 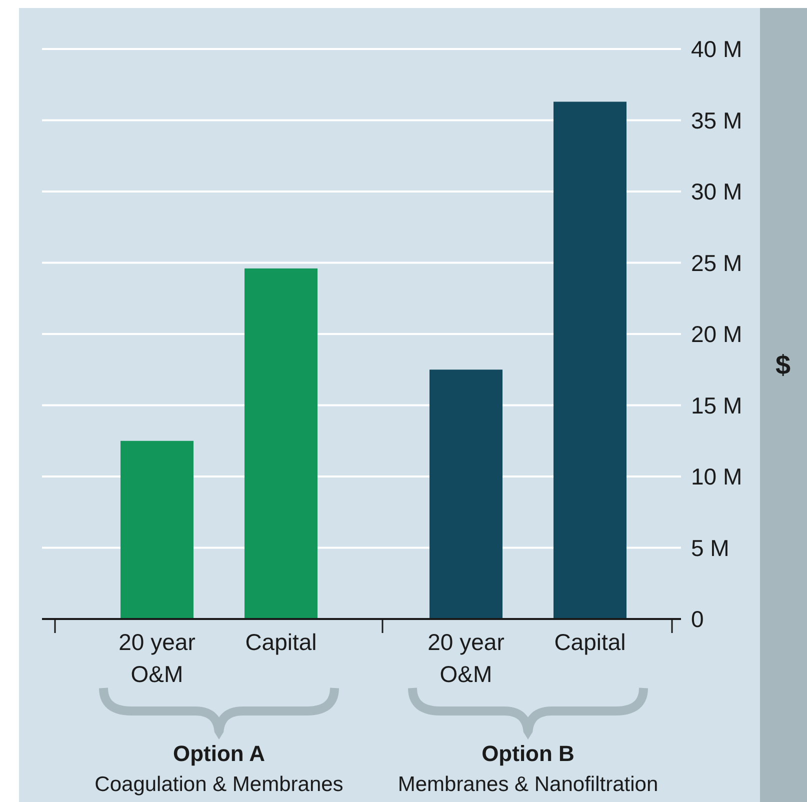 What do you see at coordinates (716, 405) in the screenshot?
I see `y-tick-label: 15 M` at bounding box center [716, 405].